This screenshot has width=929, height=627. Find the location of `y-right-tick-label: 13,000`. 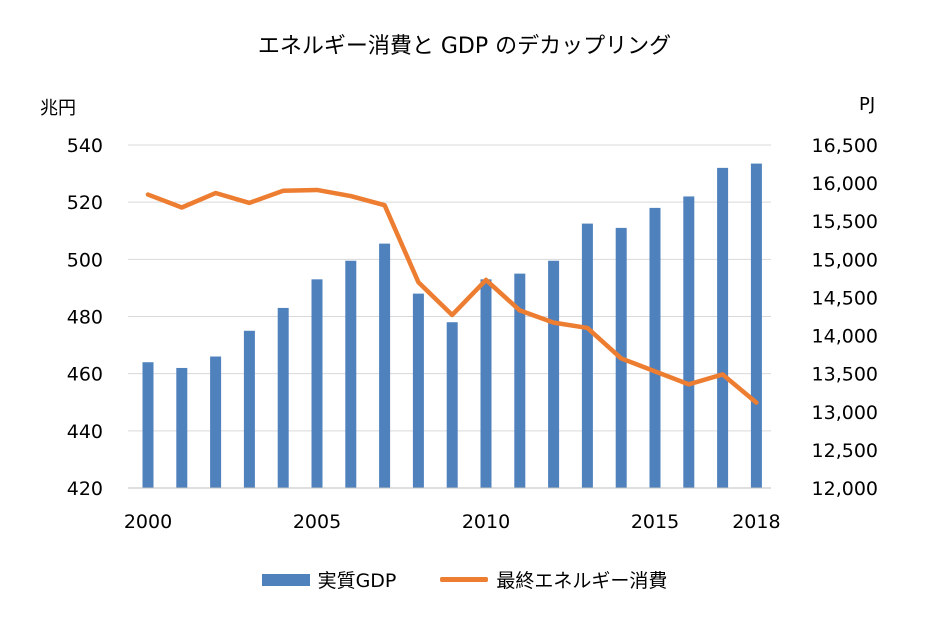

y-right-tick-label: 13,000 is located at coordinates (845, 413).